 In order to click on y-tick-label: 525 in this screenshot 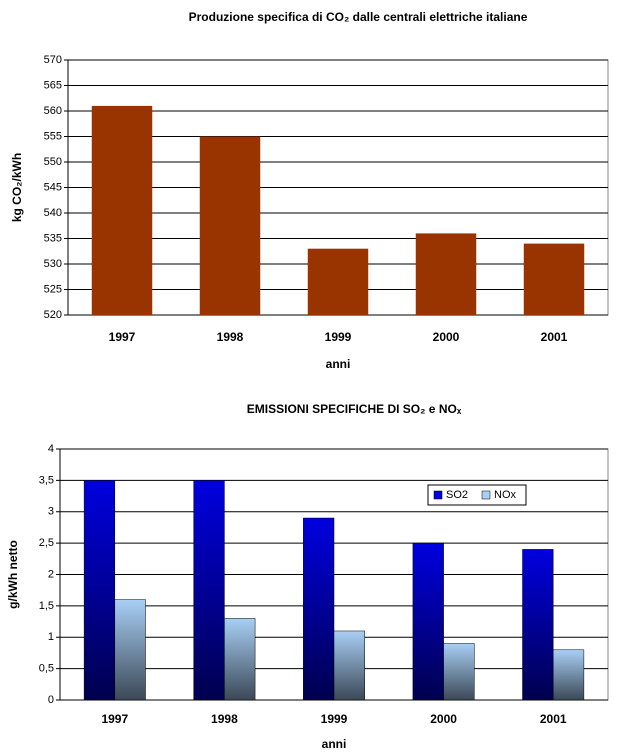, I will do `click(53, 289)`.